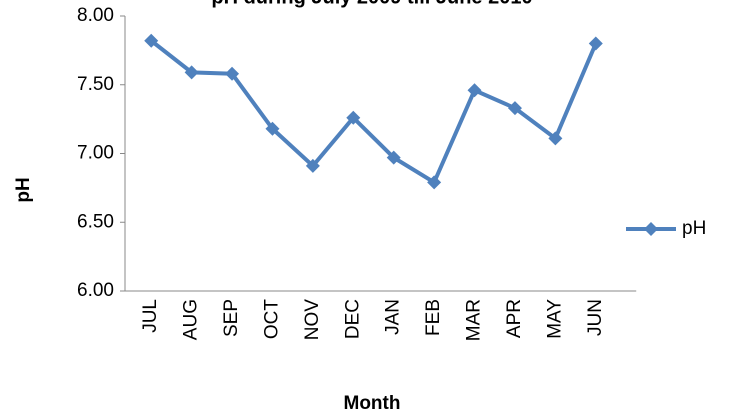  What do you see at coordinates (95, 15) in the screenshot?
I see `y-tick-label: 8.00` at bounding box center [95, 15].